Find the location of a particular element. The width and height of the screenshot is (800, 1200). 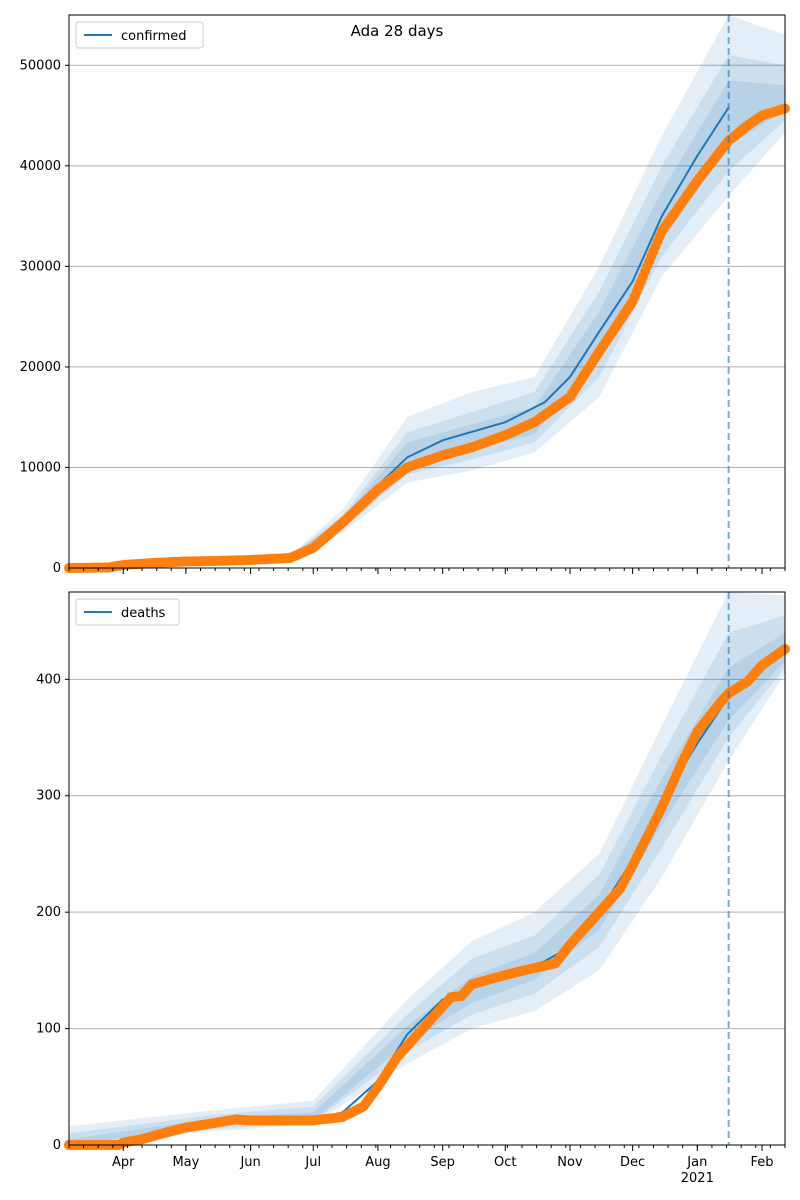

x-tick-label: 2021 is located at coordinates (697, 1178).